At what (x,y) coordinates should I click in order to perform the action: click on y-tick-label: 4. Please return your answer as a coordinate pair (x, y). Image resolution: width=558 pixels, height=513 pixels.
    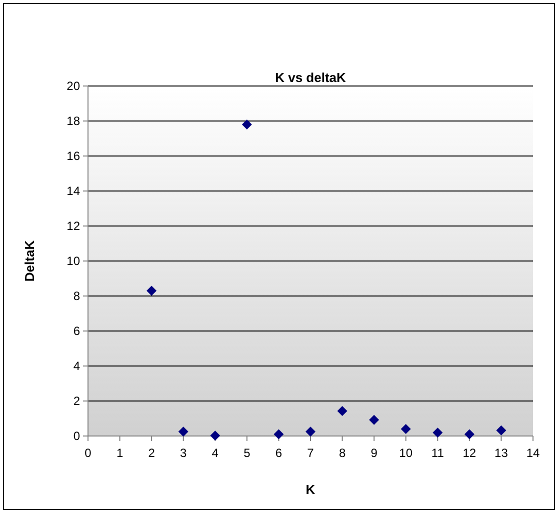
    Looking at the image, I should click on (76, 365).